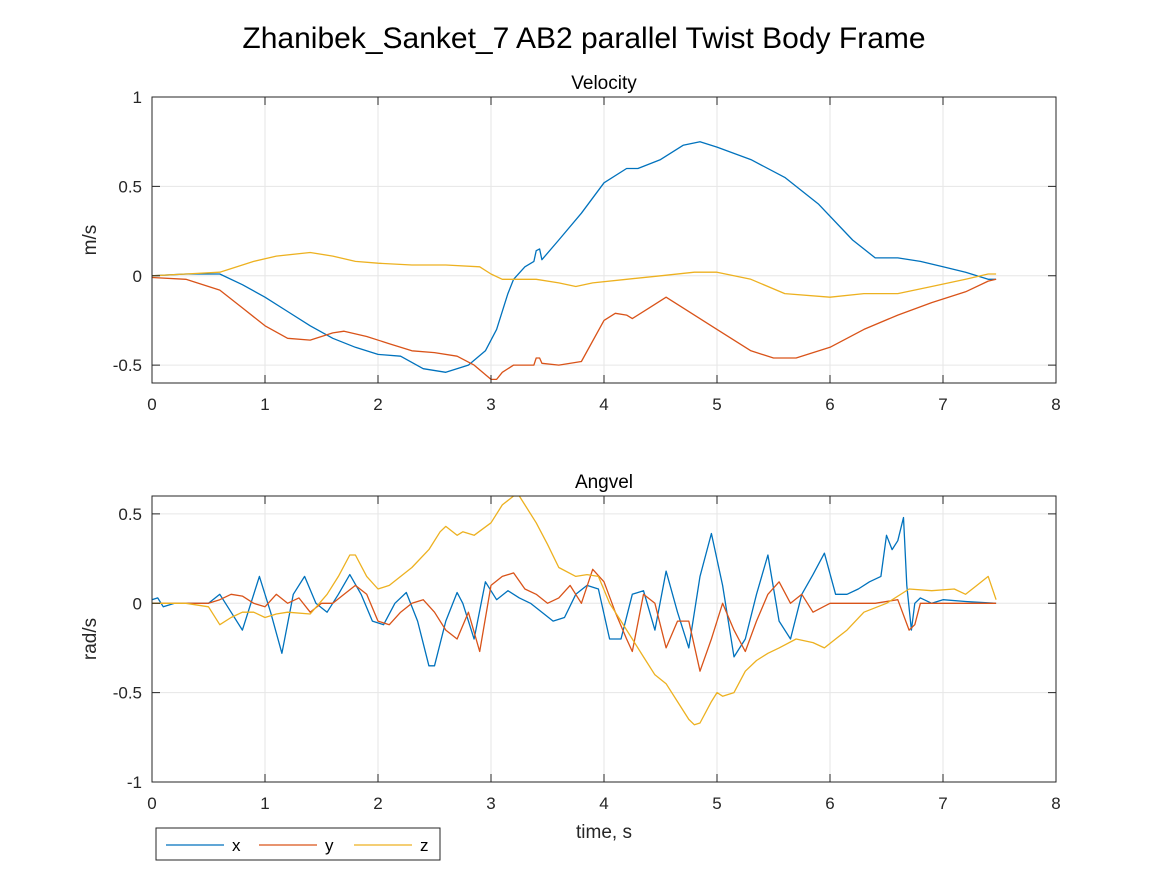 Image resolution: width=1167 pixels, height=875 pixels. Describe the element at coordinates (716, 803) in the screenshot. I see `angvel-x-tick-label: 5` at that location.